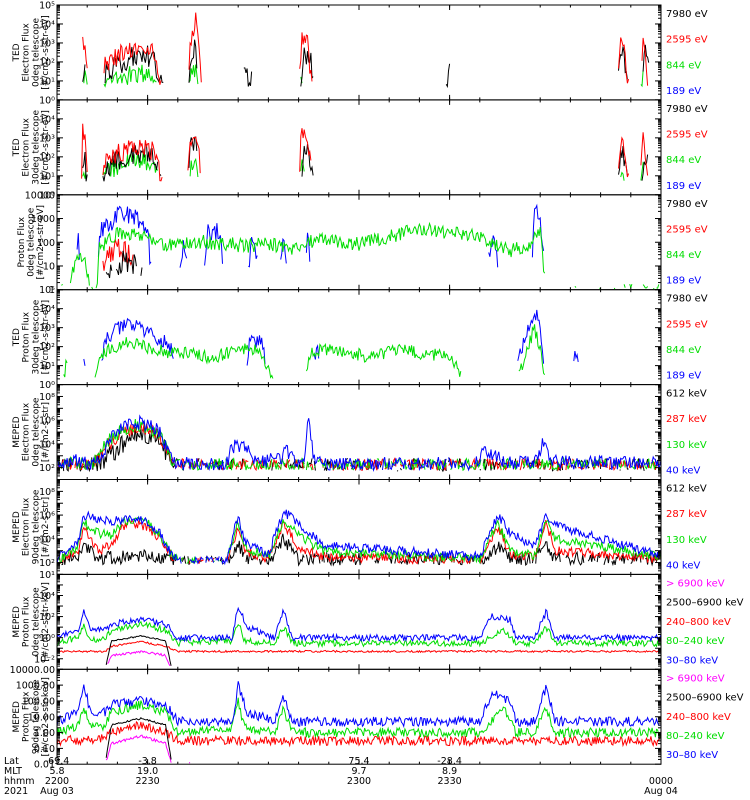 Image resolution: width=750 pixels, height=800 pixels. I want to click on panel-1-series, so click(366, 50).